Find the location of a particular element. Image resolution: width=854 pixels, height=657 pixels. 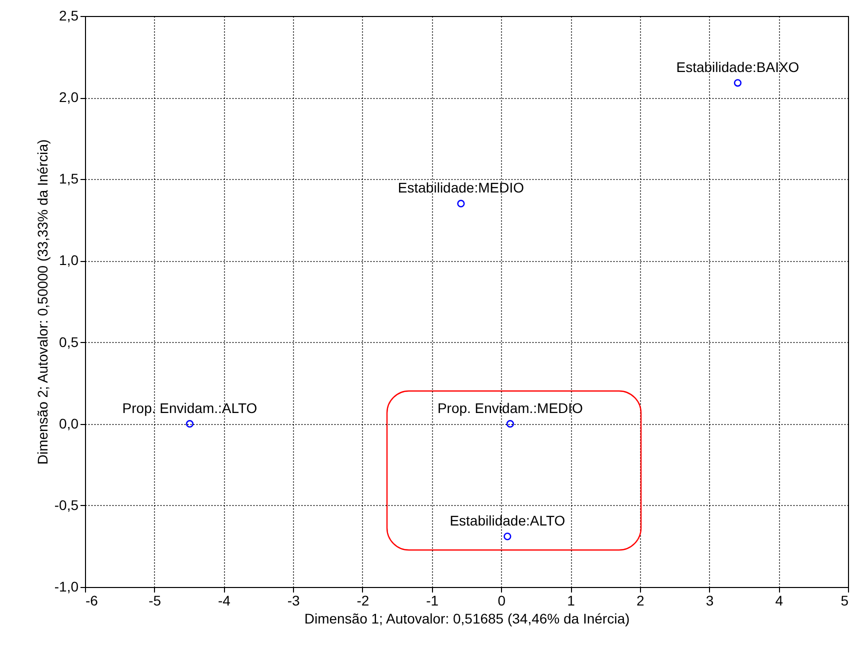

y-tick-label: 2,0 is located at coordinates (69, 97).